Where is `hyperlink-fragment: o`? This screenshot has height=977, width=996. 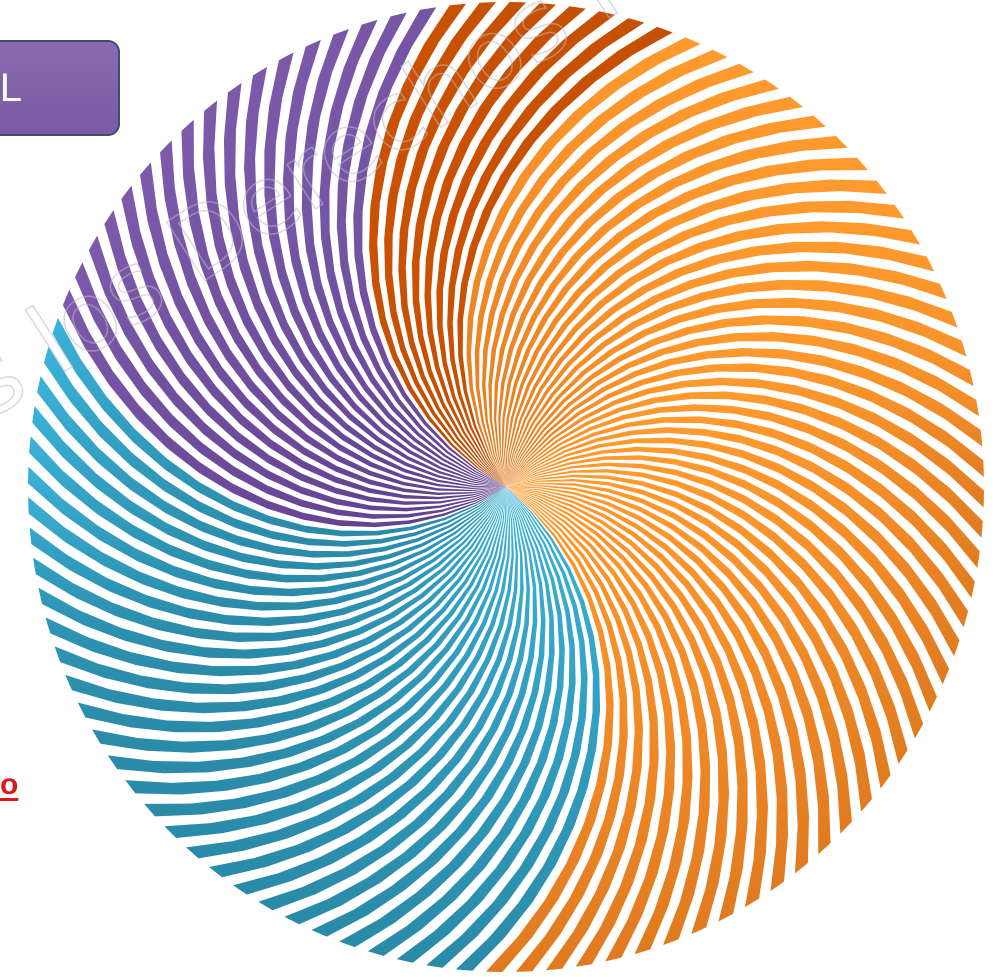
hyperlink-fragment: o is located at coordinates (9, 784).